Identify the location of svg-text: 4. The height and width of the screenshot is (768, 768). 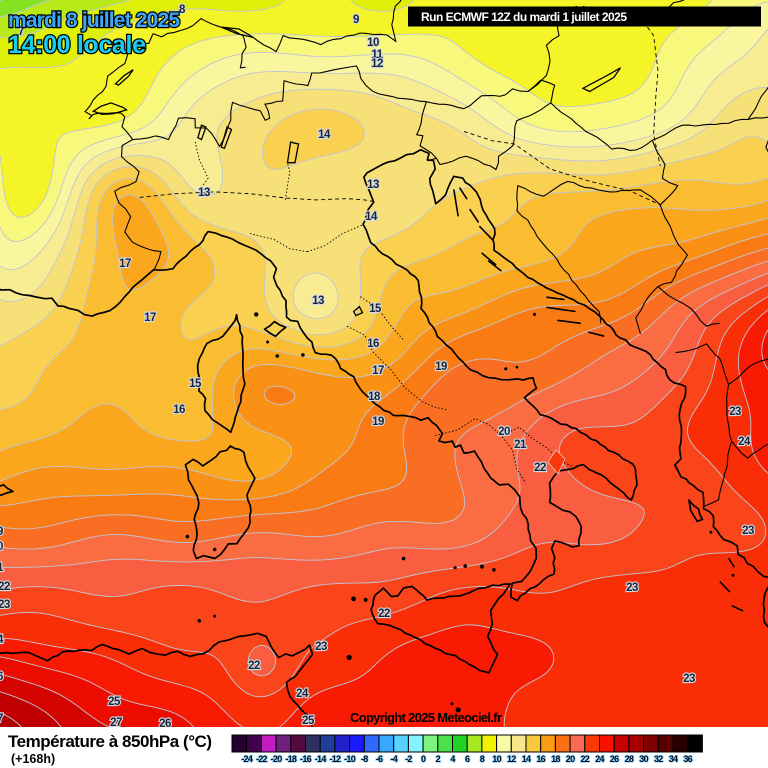
(452, 759).